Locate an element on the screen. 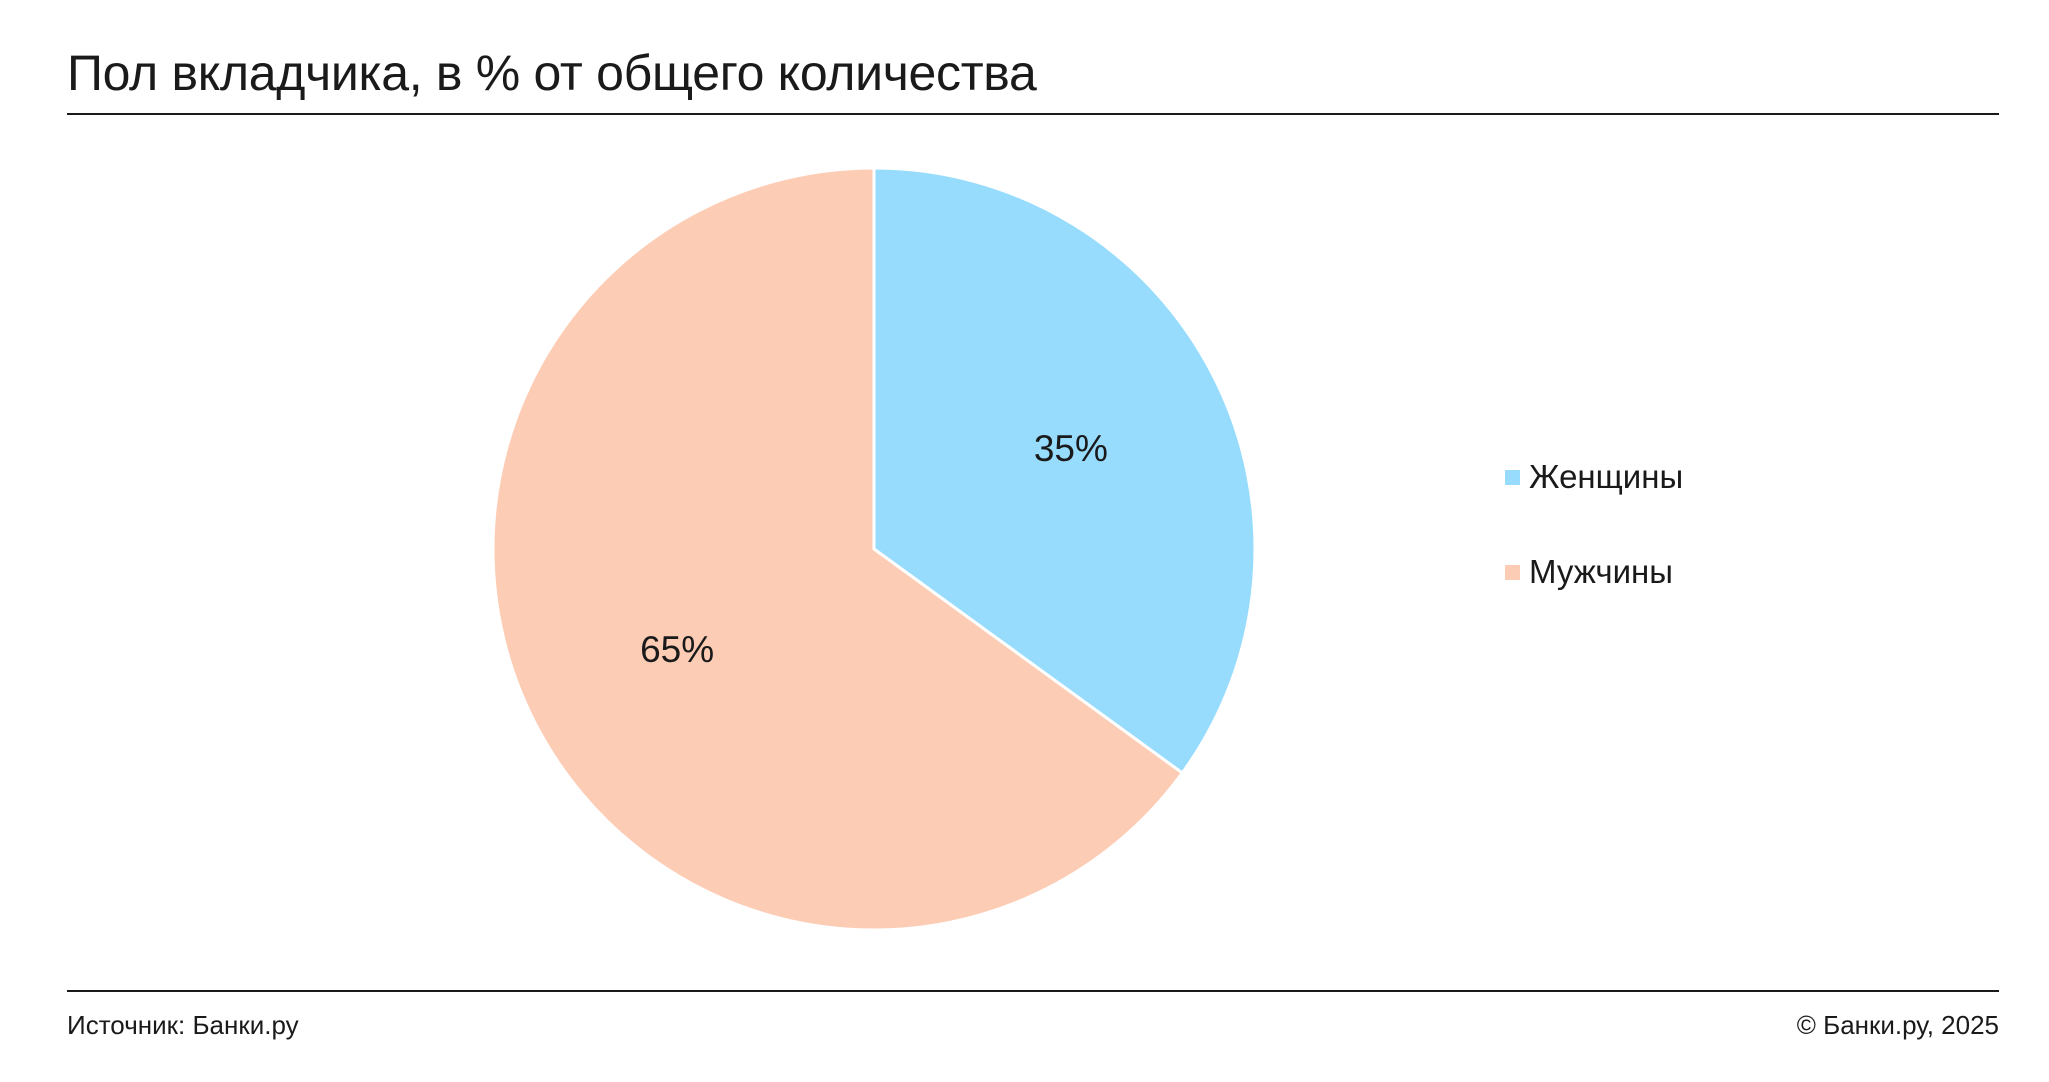 Image resolution: width=2049 pixels, height=1082 pixels. legend-swatch-men is located at coordinates (1512, 572).